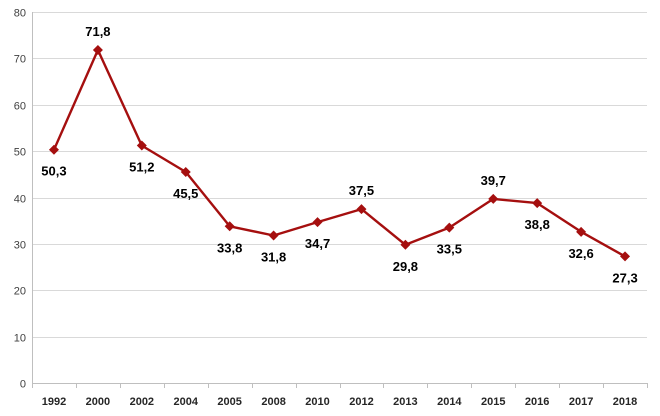 The height and width of the screenshot is (416, 660). Describe the element at coordinates (141, 167) in the screenshot. I see `data-label: 51,2` at that location.